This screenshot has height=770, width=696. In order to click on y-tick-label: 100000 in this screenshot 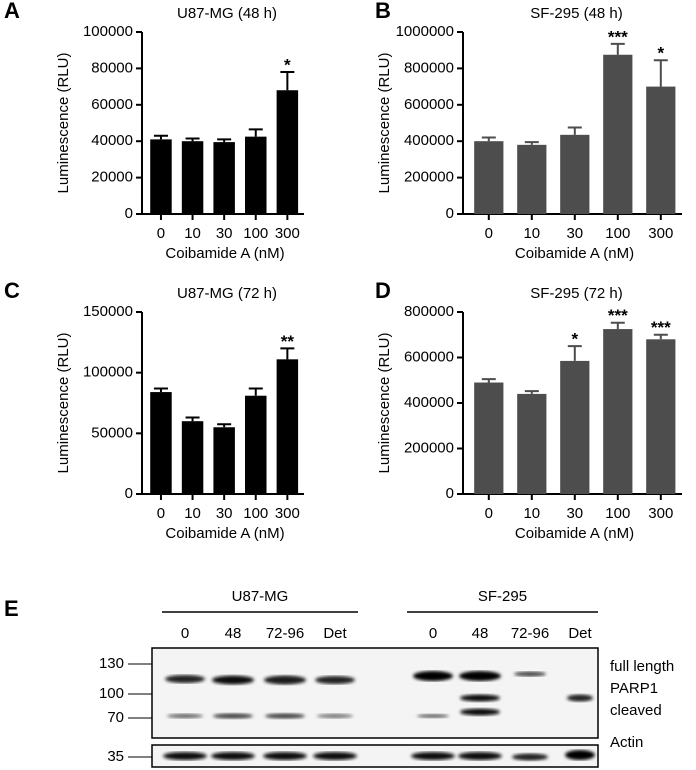, I will do `click(108, 372)`.